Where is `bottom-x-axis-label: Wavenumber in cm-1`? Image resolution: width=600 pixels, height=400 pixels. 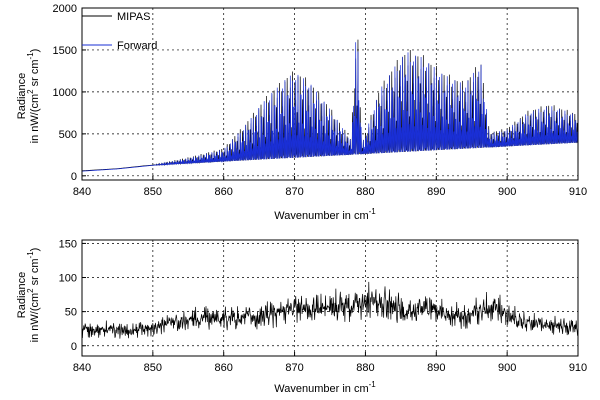
bottom-x-axis-label: Wavenumber in cm-1 is located at coordinates (325, 387).